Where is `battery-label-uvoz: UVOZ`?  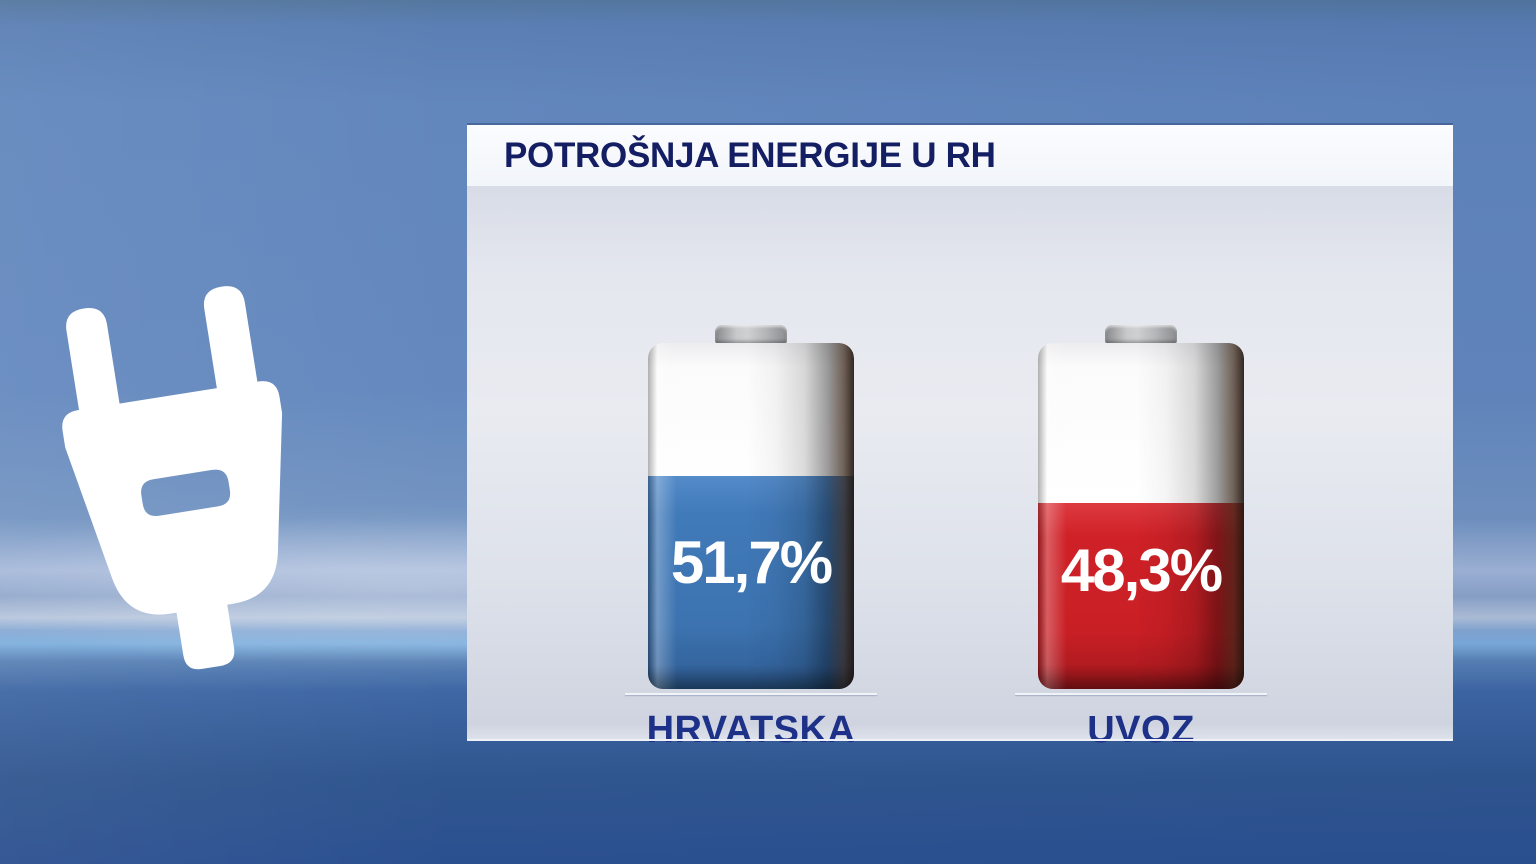 battery-label-uvoz: UVOZ is located at coordinates (1141, 730).